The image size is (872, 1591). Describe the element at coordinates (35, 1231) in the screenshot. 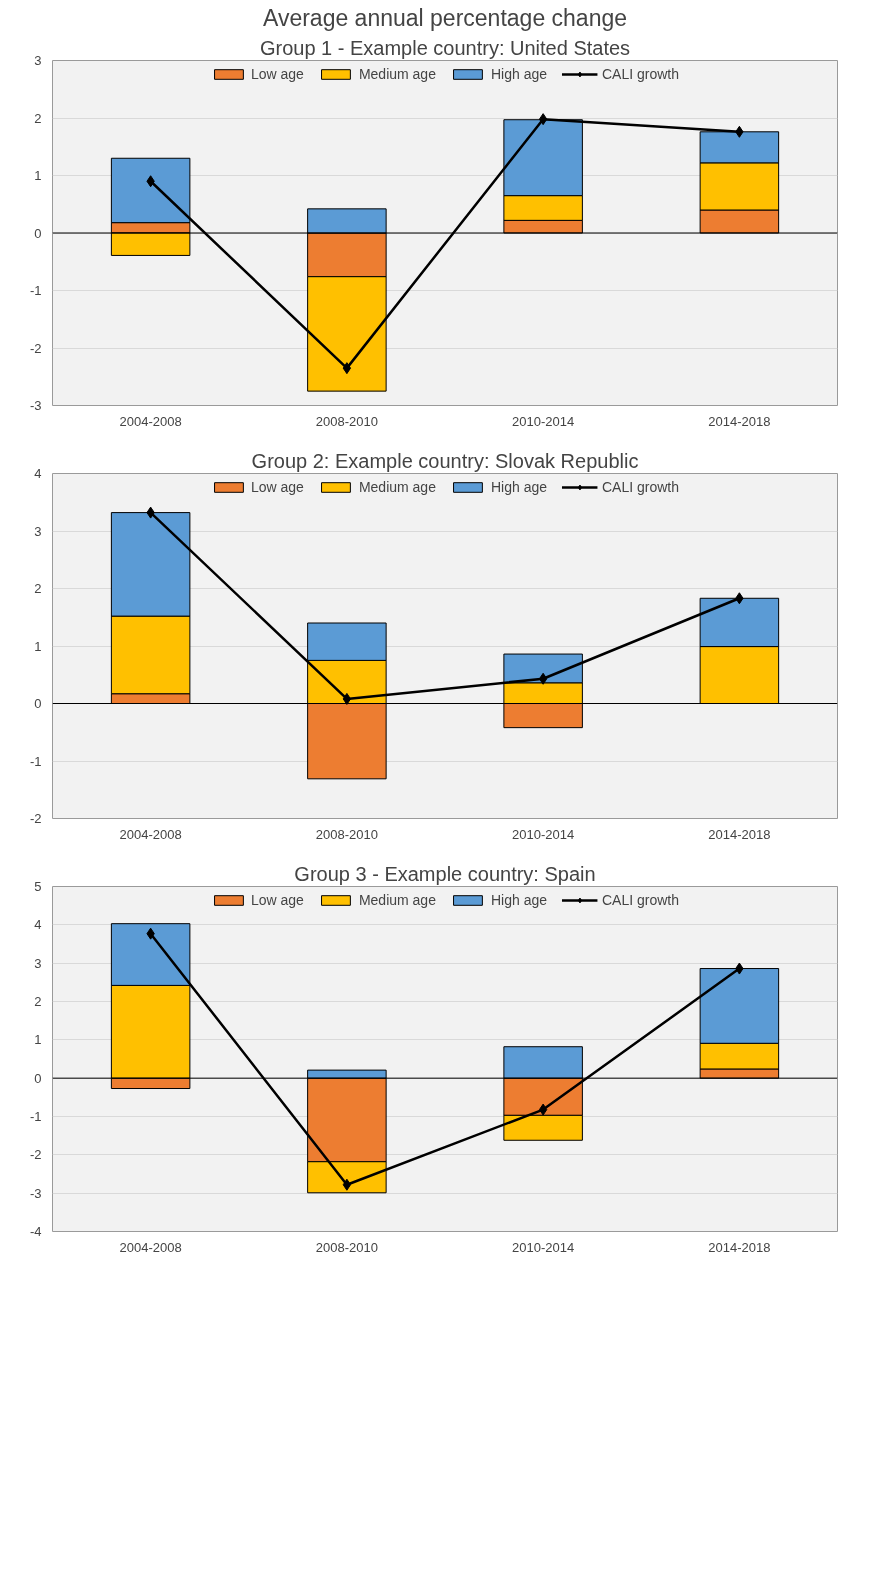

I see `y-tick-label: -4` at that location.